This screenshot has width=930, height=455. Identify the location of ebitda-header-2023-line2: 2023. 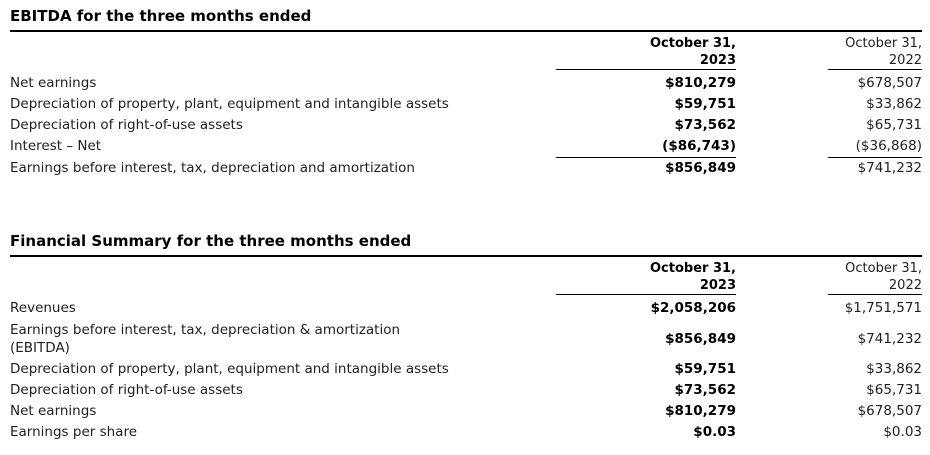
(717, 60).